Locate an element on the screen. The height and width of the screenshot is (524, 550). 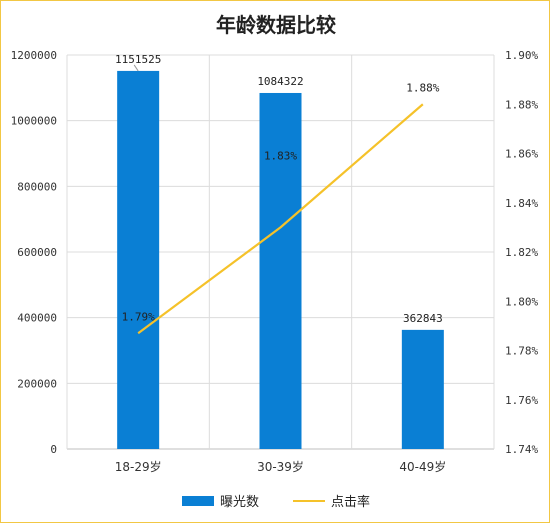
legend-swatch-bar is located at coordinates (197, 500).